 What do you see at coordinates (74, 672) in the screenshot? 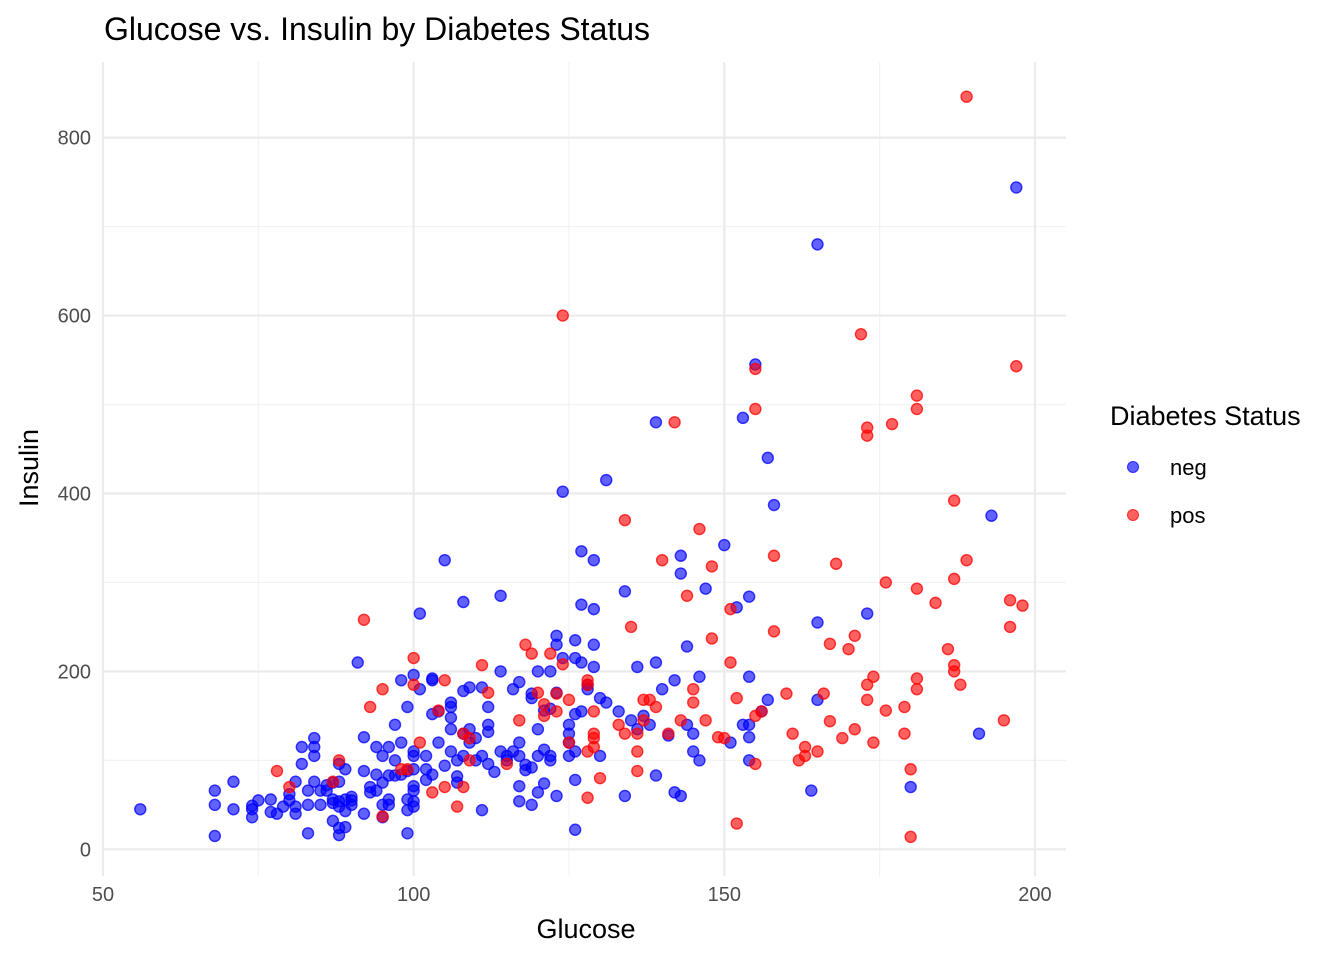
I see `y-tick-label: 200` at bounding box center [74, 672].